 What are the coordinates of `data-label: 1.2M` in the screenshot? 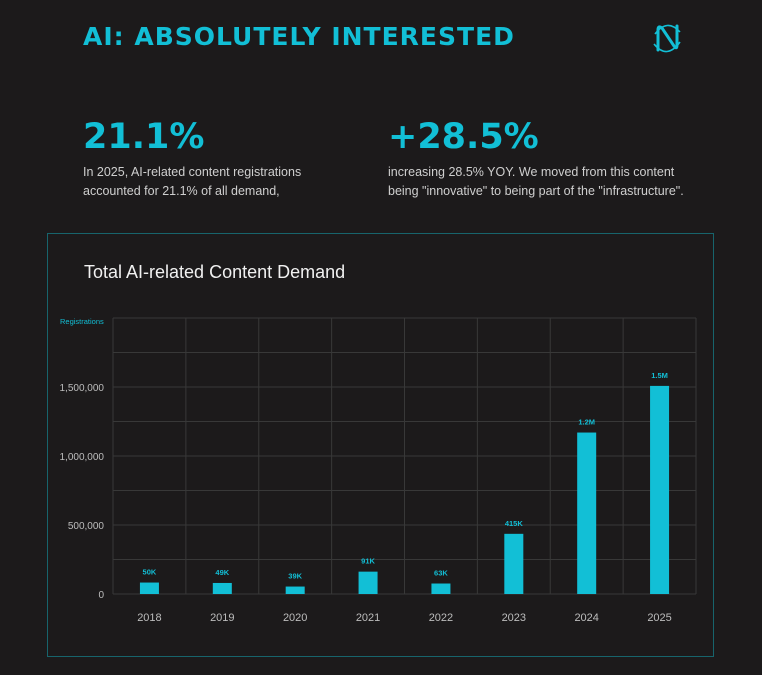 It's located at (586, 422).